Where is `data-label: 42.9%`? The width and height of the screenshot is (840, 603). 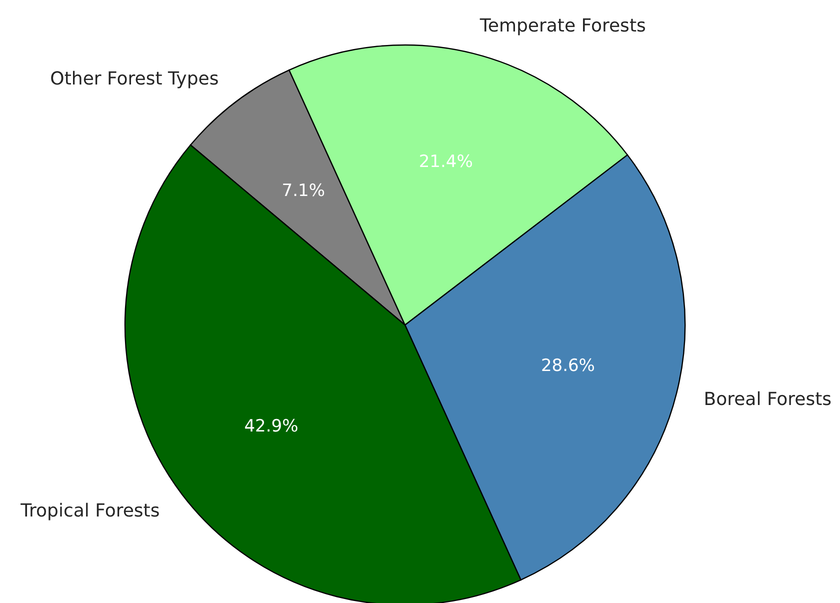 data-label: 42.9% is located at coordinates (271, 426).